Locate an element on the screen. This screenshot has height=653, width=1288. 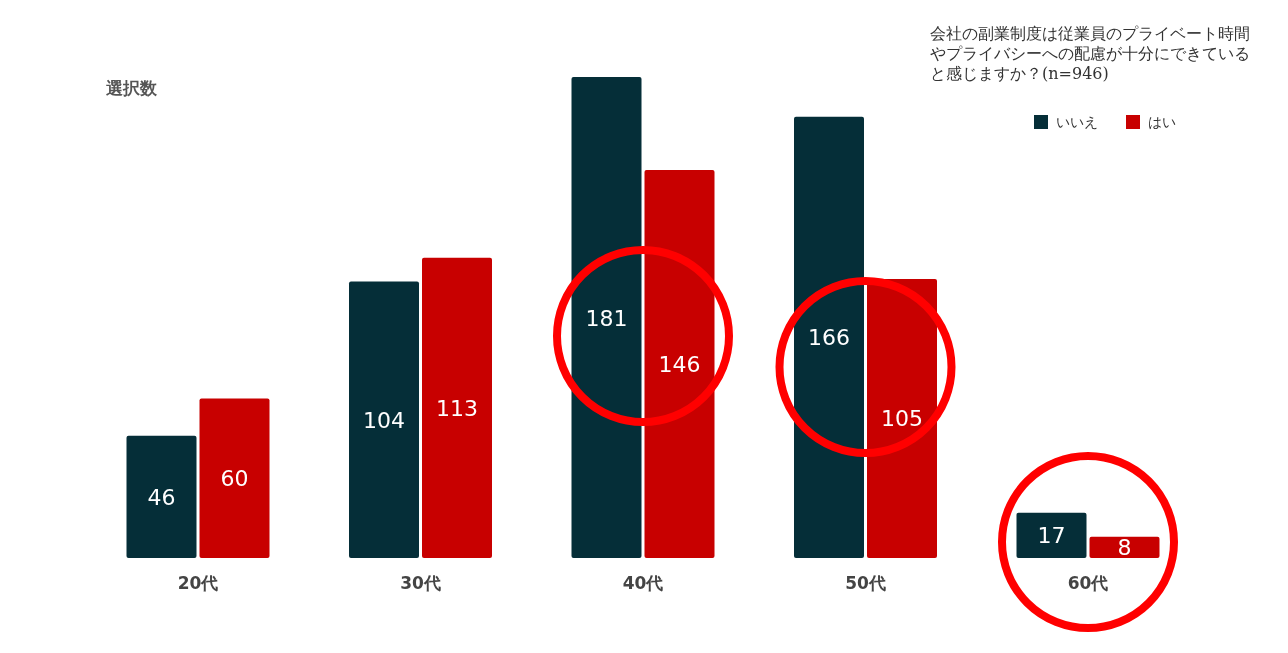
legend-label: いいえ is located at coordinates (1077, 122).